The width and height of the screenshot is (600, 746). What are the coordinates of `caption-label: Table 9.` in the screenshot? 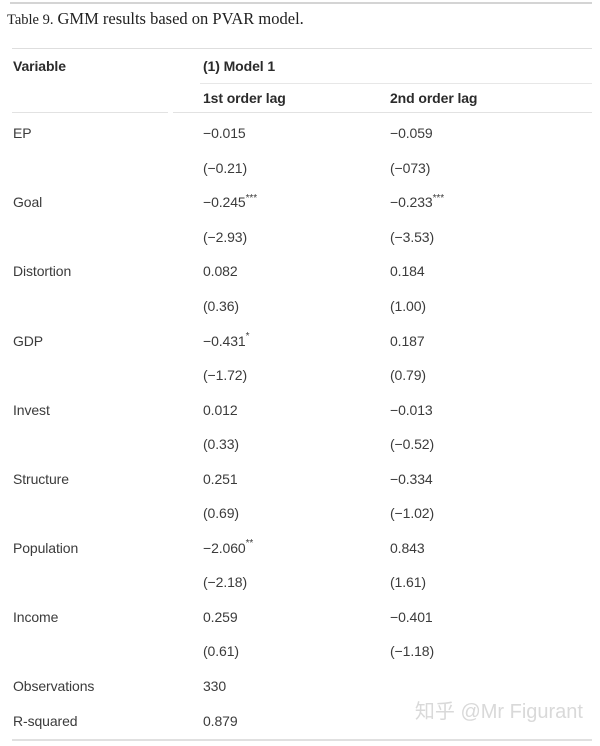 It's located at (30, 20).